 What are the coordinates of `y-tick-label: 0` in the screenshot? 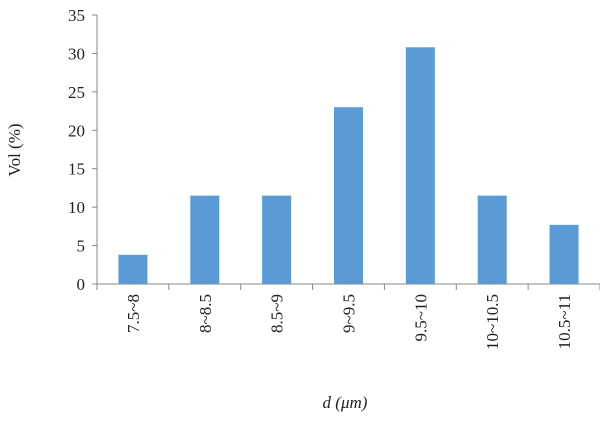 It's located at (81, 284).